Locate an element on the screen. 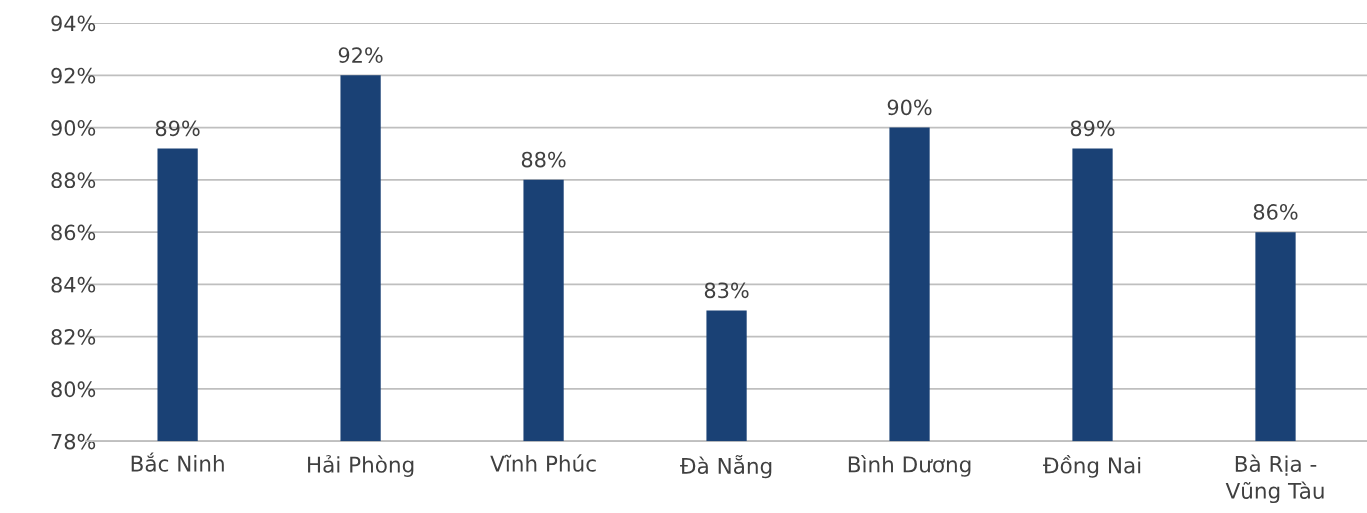 The height and width of the screenshot is (513, 1367). data-label: 88% is located at coordinates (543, 159).